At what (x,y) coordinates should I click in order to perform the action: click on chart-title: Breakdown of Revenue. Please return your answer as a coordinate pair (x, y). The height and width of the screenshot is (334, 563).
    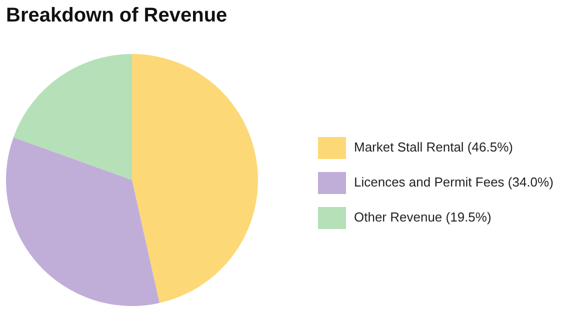
    Looking at the image, I should click on (117, 15).